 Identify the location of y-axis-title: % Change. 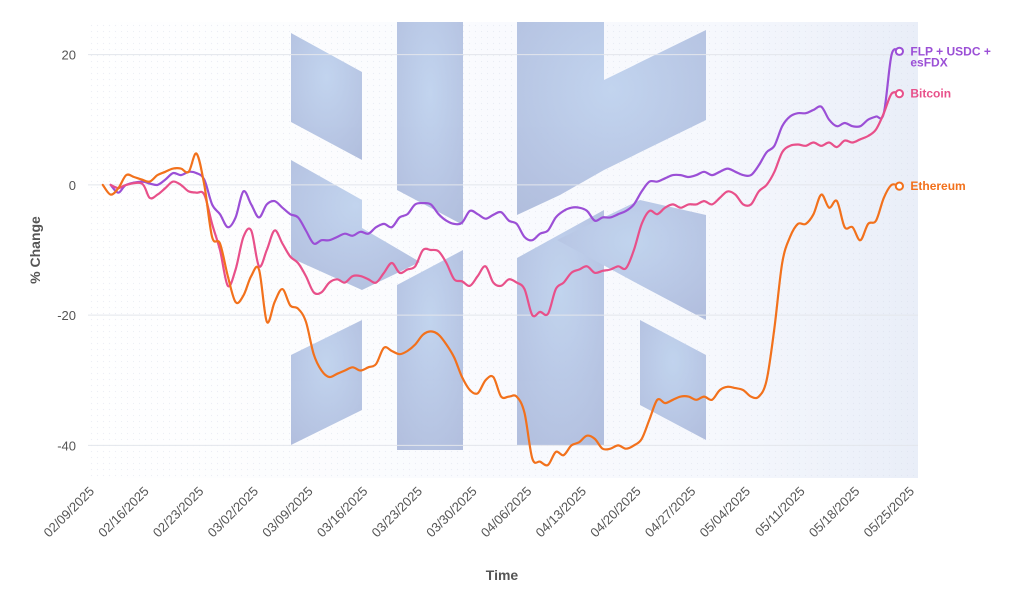
(35, 250).